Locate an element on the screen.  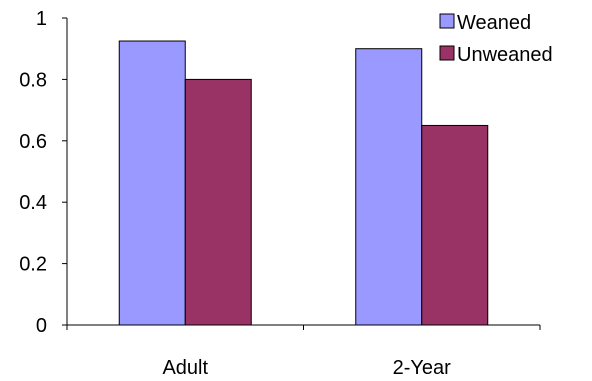
y-tick-label: 0.8 is located at coordinates (33, 80).